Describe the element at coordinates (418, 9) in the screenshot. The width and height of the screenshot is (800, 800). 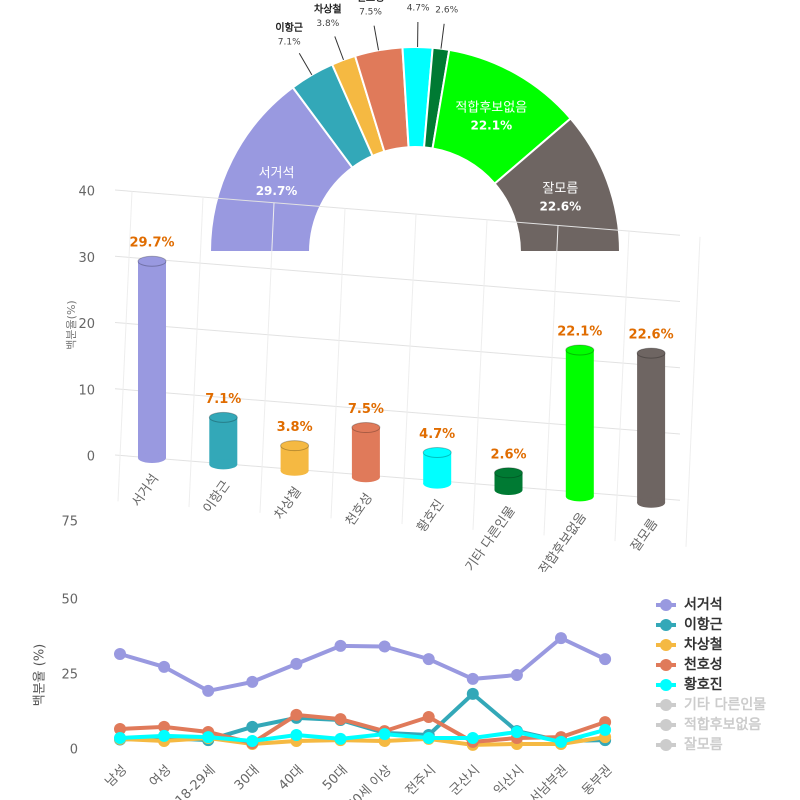
I see `slice-value: 4.7%` at that location.